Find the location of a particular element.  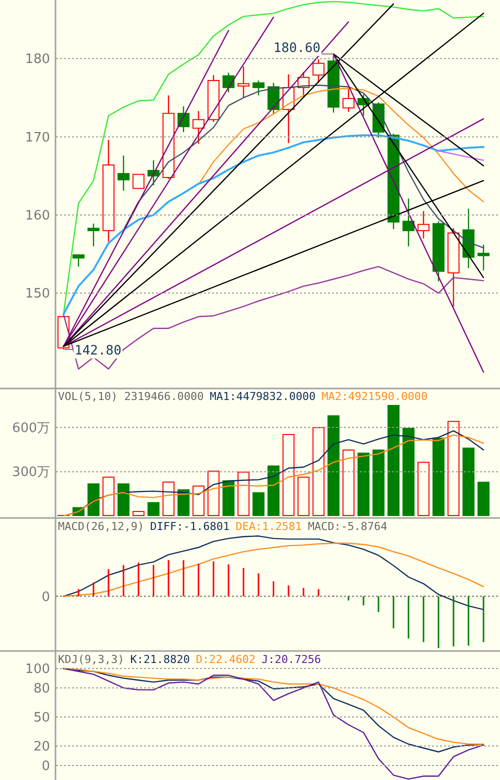

y-tick-label: 100 is located at coordinates (37, 669).